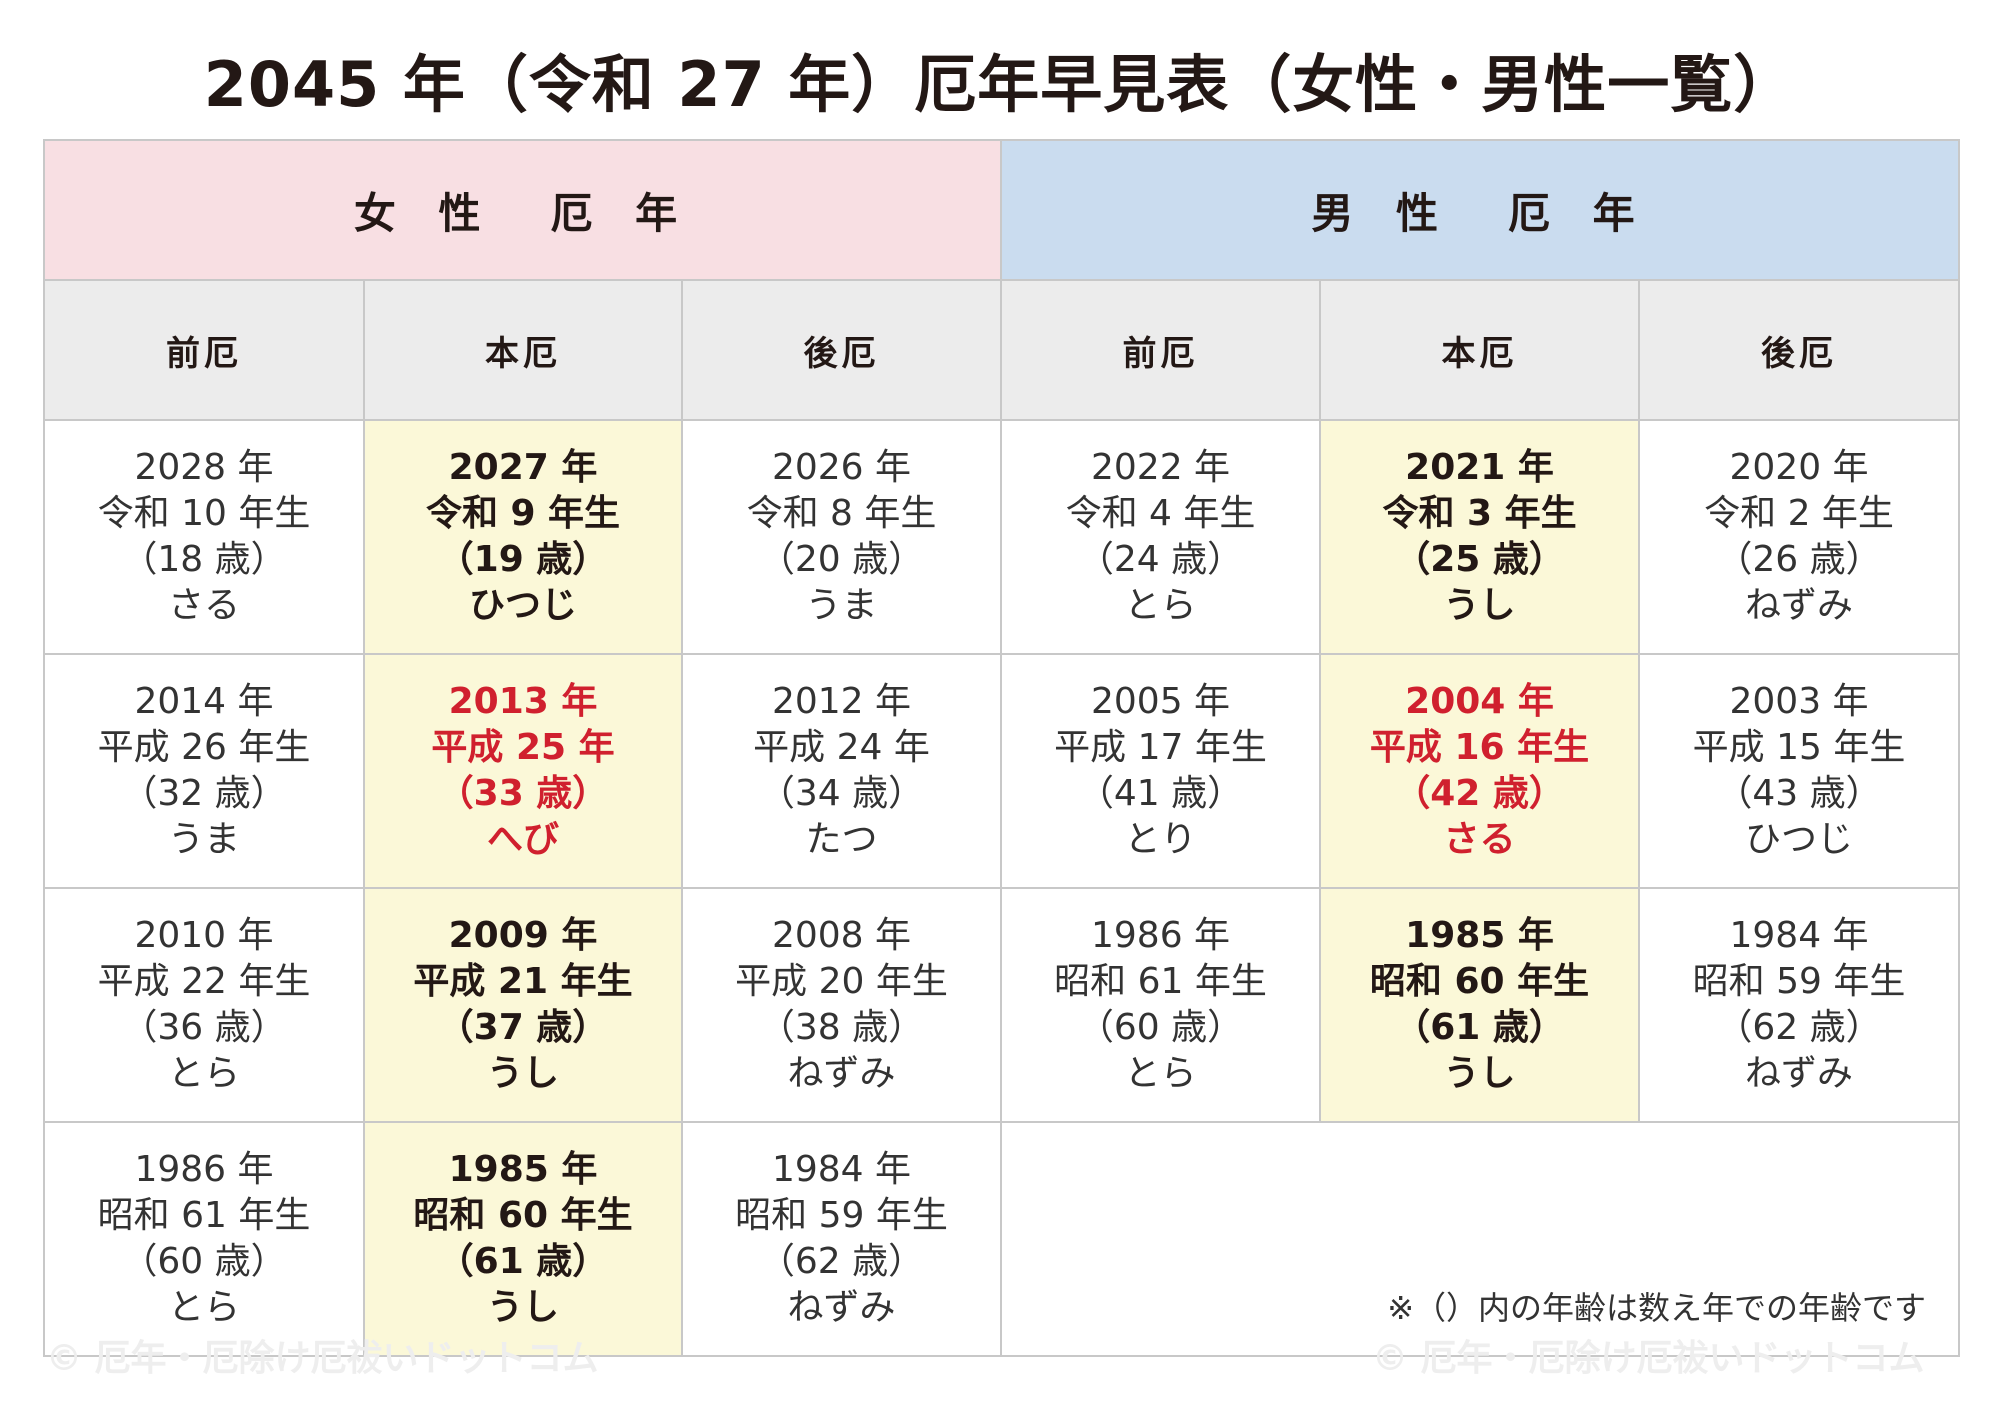  Describe the element at coordinates (1160, 747) in the screenshot. I see `era-year: 平成 17 年生` at that location.